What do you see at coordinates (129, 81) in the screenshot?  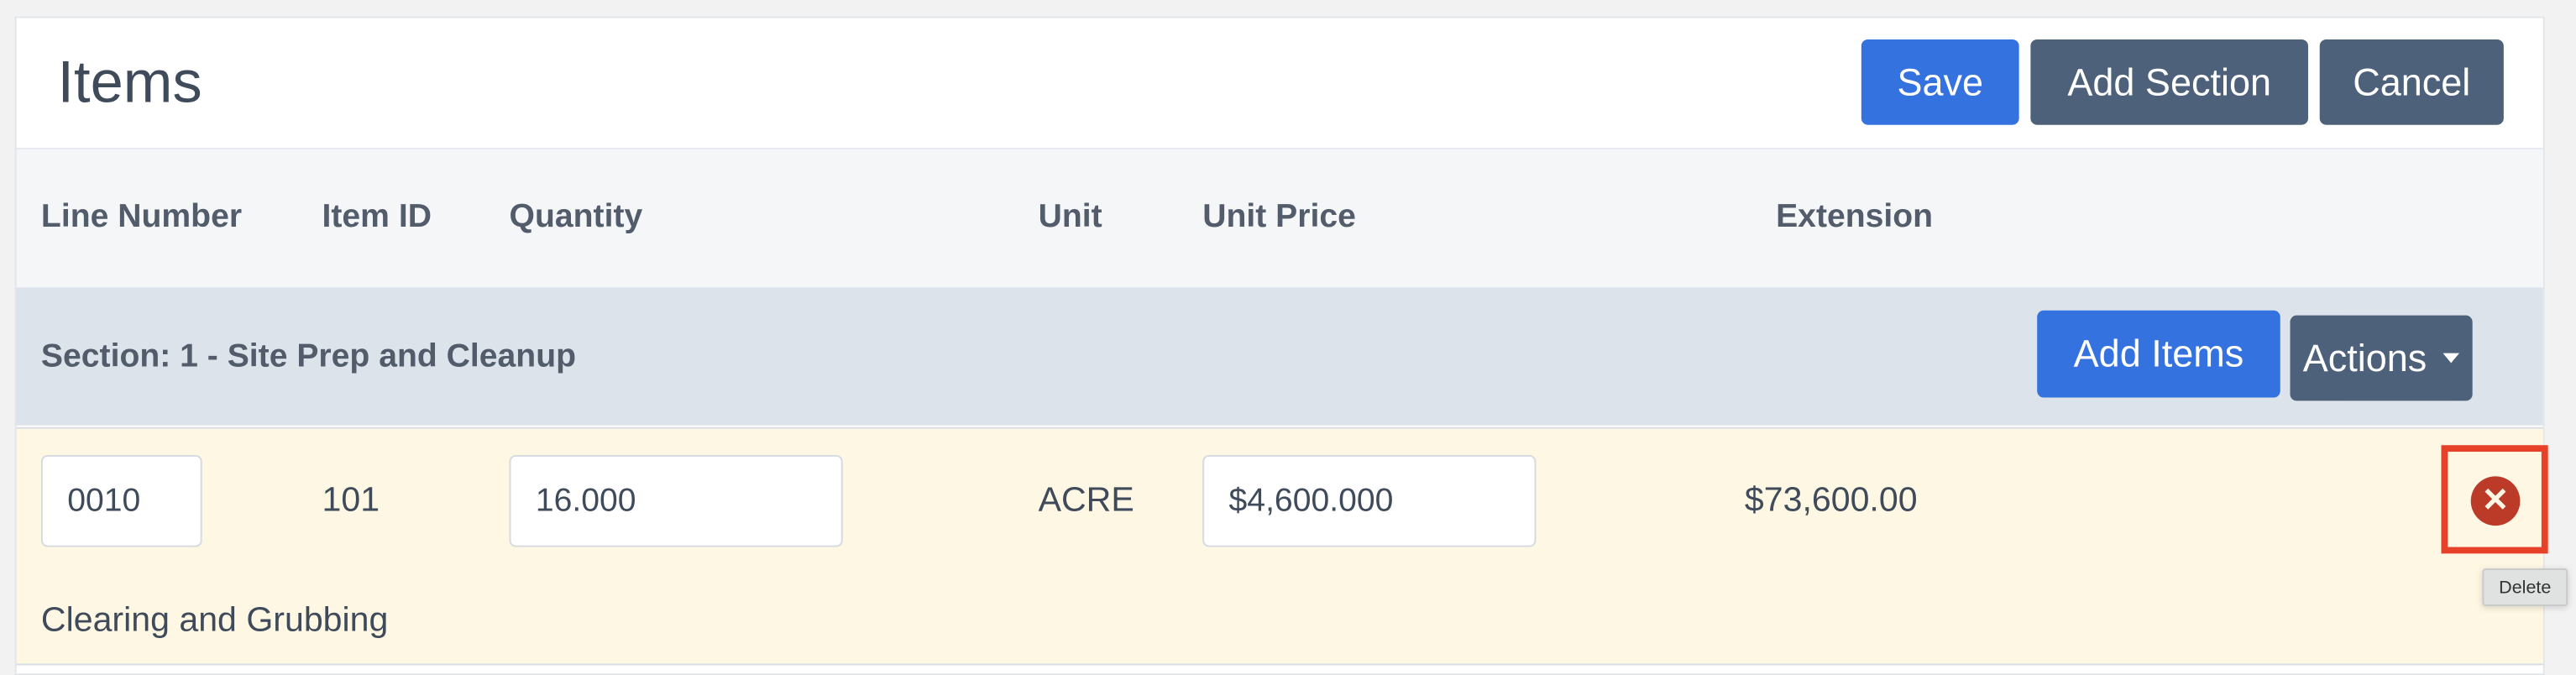 I see `page-title: Items` at bounding box center [129, 81].